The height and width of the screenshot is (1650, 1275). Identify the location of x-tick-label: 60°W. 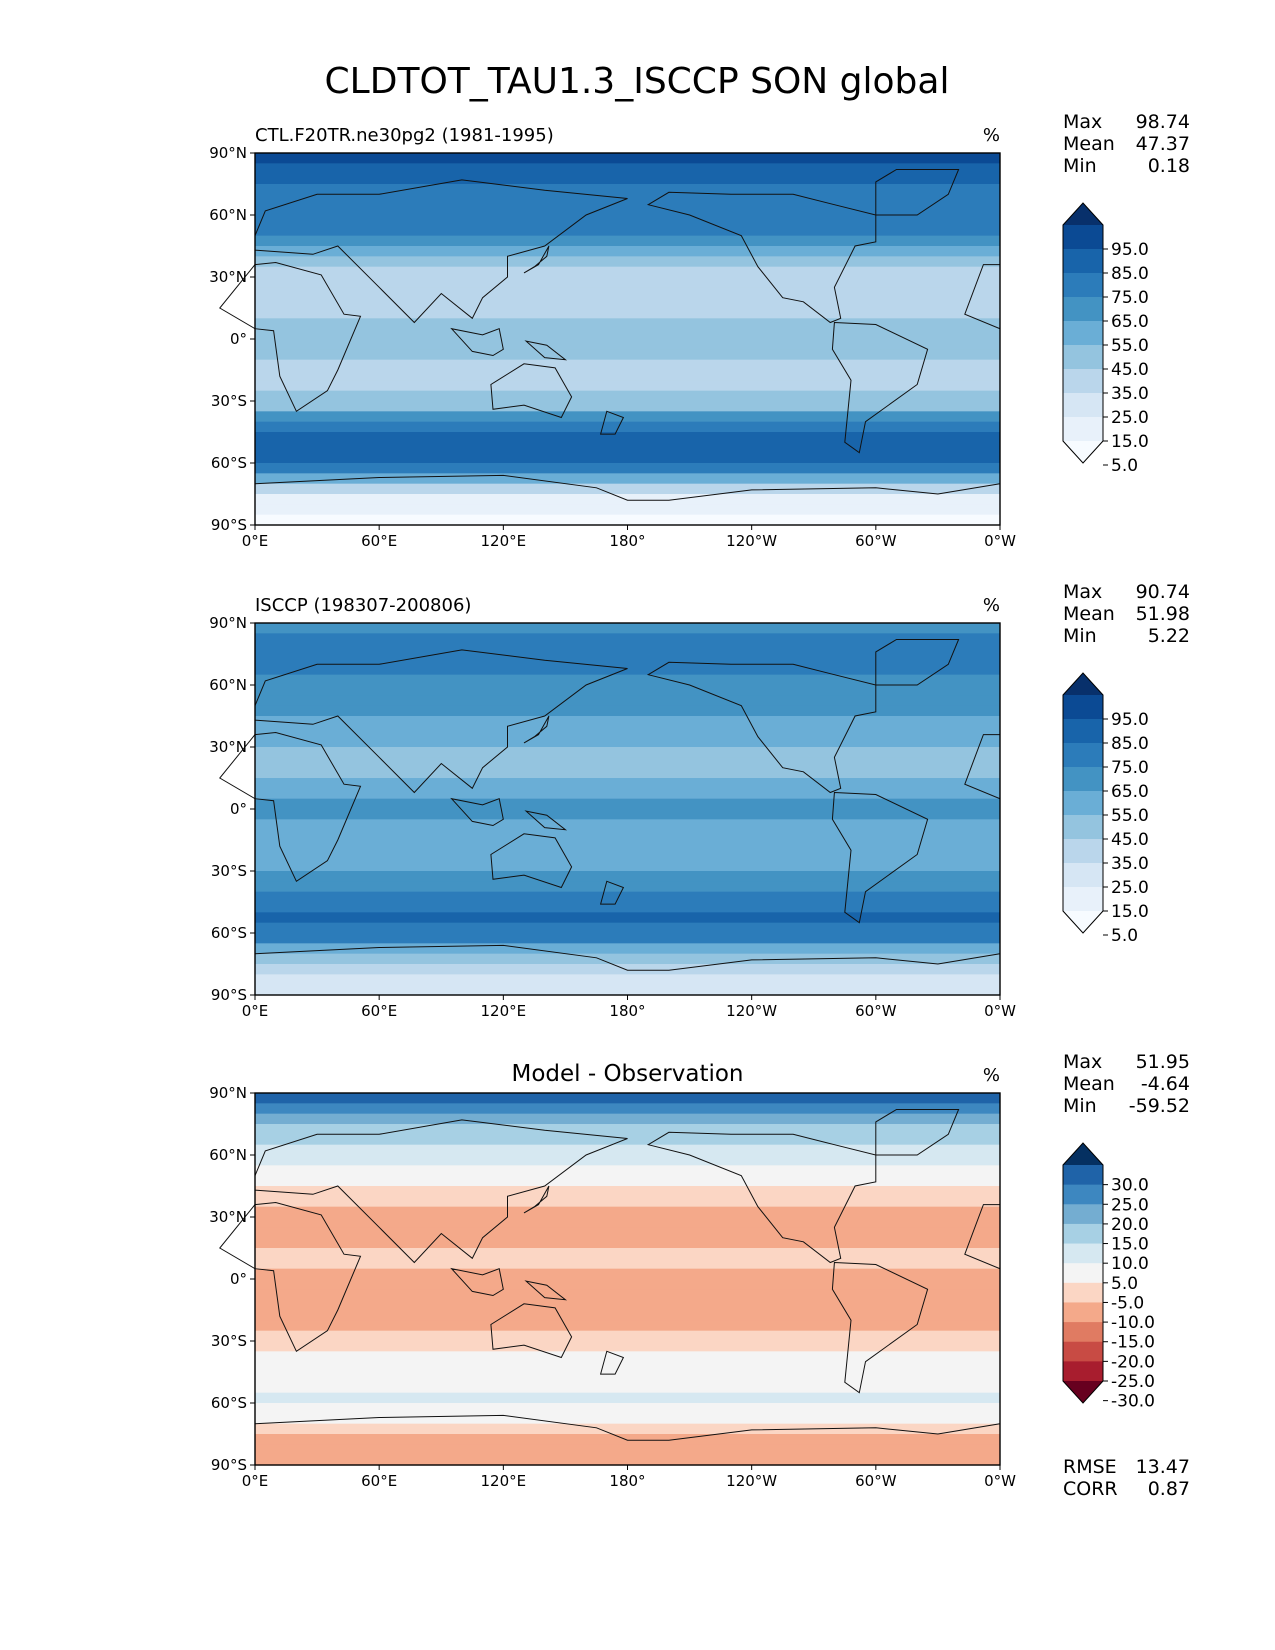
(876, 541).